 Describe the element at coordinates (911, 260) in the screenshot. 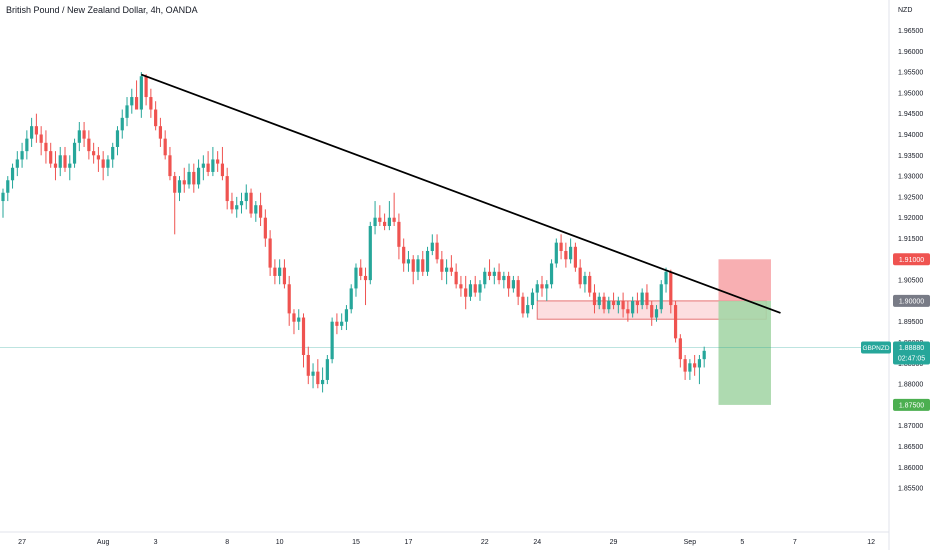

I see `stop-price-label: 1.91000` at that location.